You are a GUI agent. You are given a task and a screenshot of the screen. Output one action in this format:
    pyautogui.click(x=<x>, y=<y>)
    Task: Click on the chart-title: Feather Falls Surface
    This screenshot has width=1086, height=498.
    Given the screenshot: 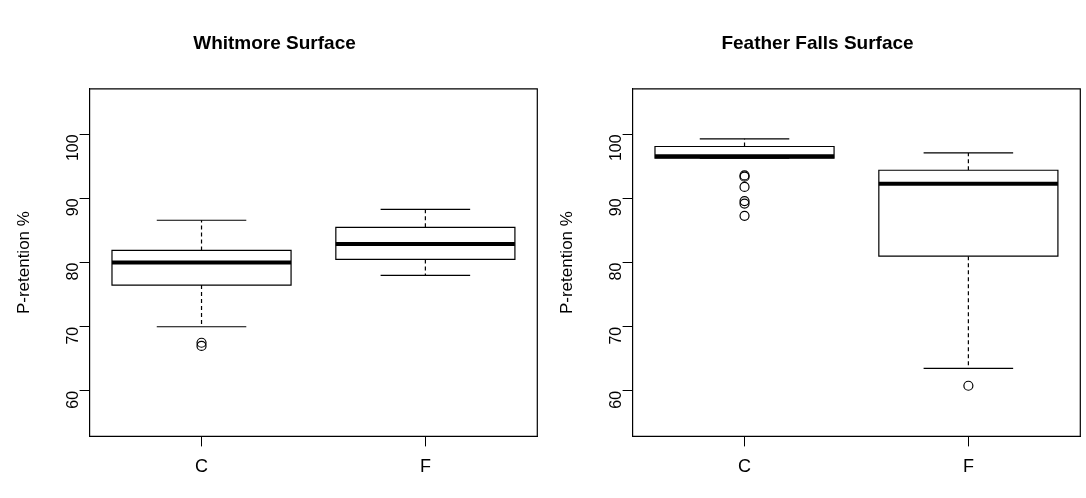 What is the action you would take?
    pyautogui.click(x=817, y=42)
    